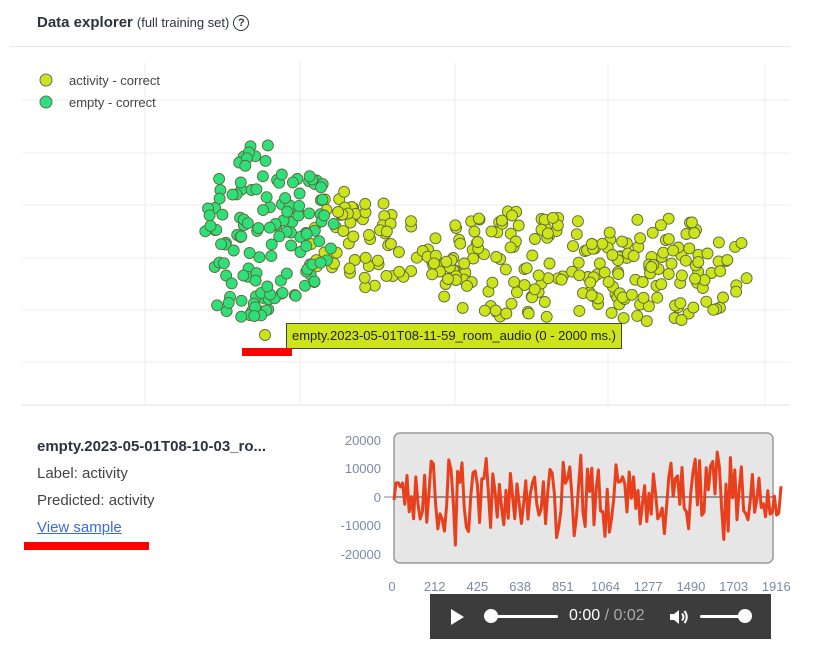 The height and width of the screenshot is (667, 825). Describe the element at coordinates (241, 23) in the screenshot. I see `question-circle-icon: ?` at that location.